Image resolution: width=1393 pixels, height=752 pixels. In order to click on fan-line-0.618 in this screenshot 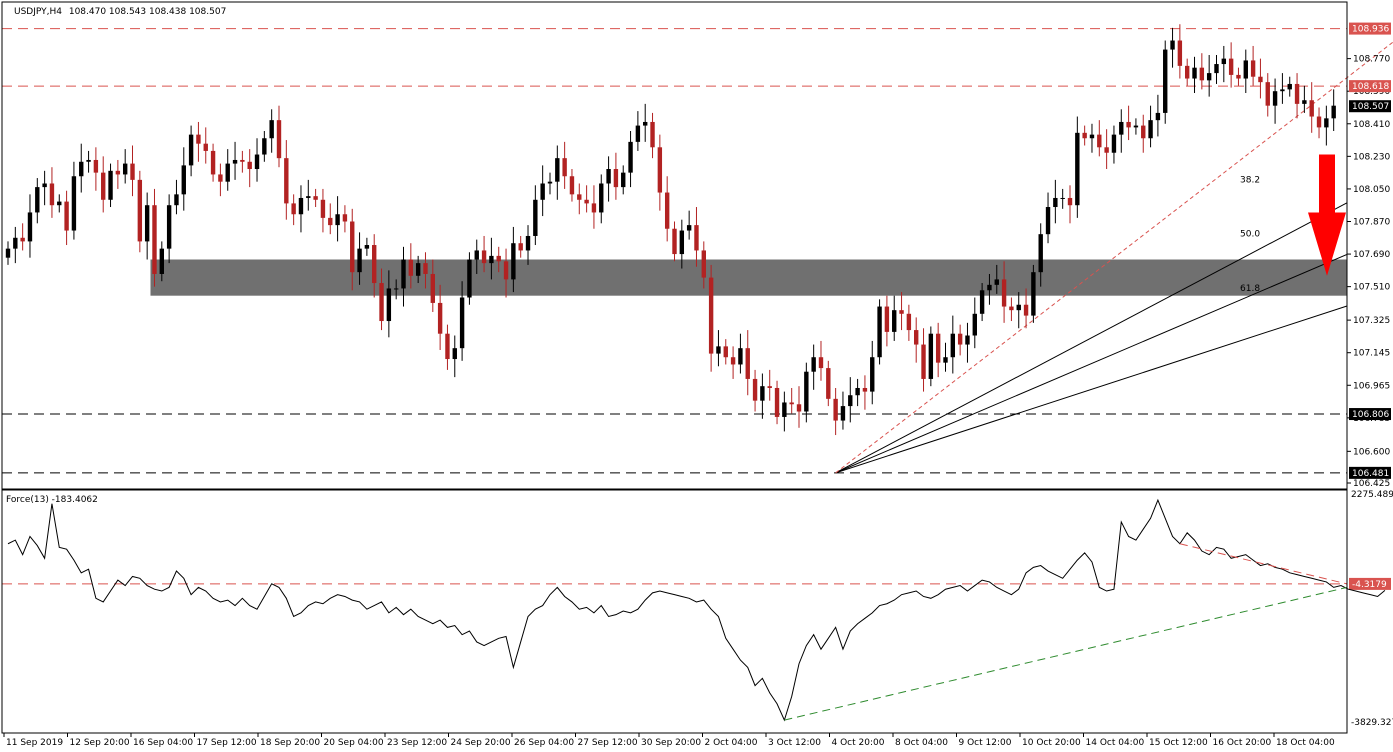, I will do `click(1091, 389)`.